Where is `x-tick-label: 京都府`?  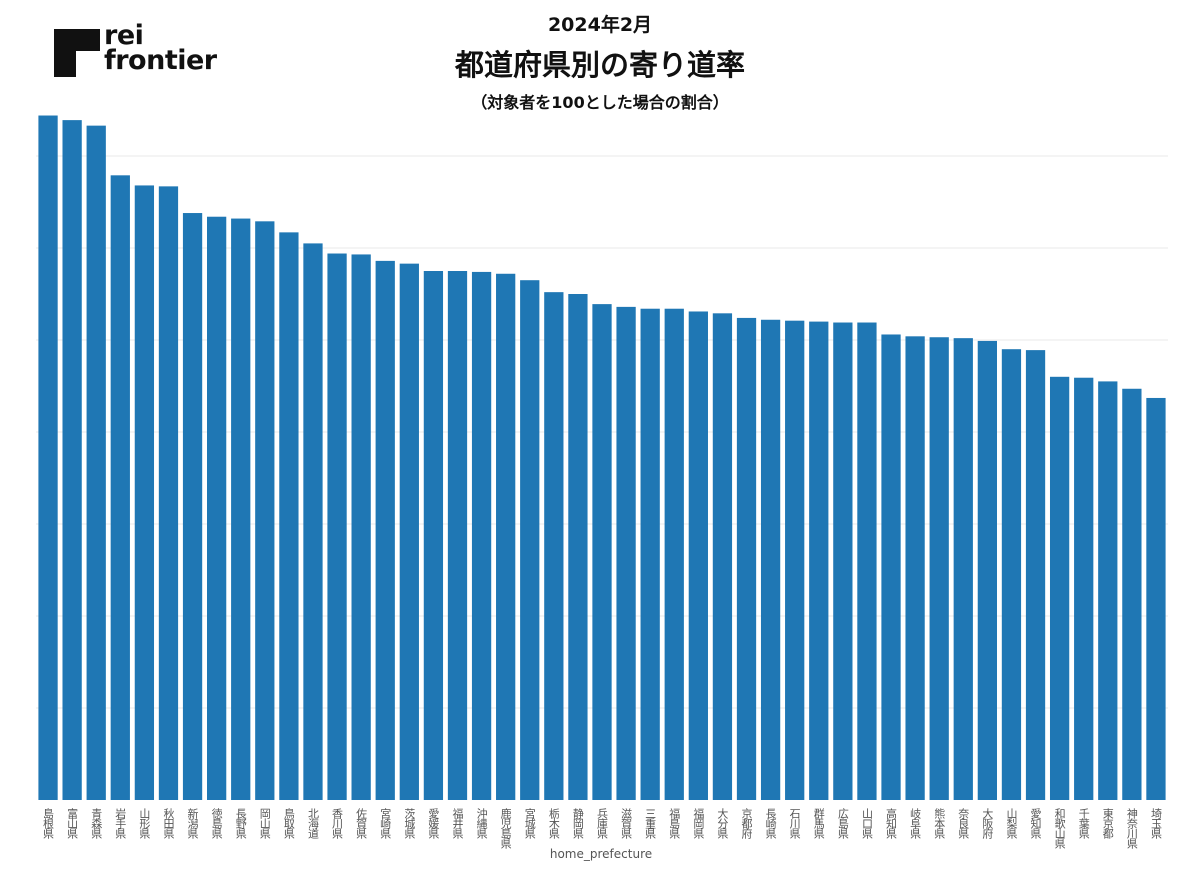
x-tick-label: 京都府 is located at coordinates (746, 823).